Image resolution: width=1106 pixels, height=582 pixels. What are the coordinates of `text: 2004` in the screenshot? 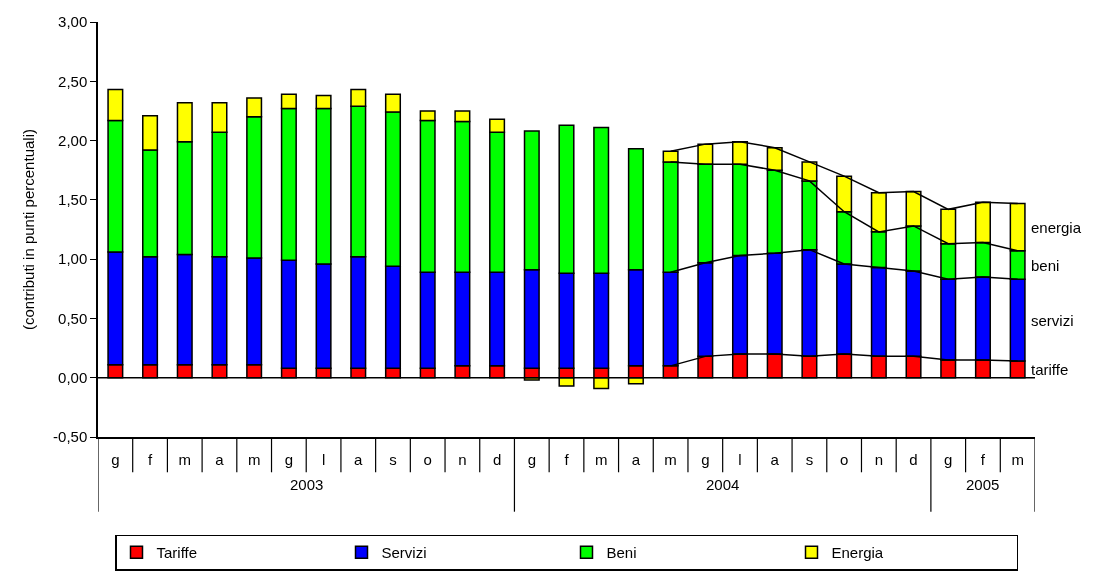 It's located at (723, 484).